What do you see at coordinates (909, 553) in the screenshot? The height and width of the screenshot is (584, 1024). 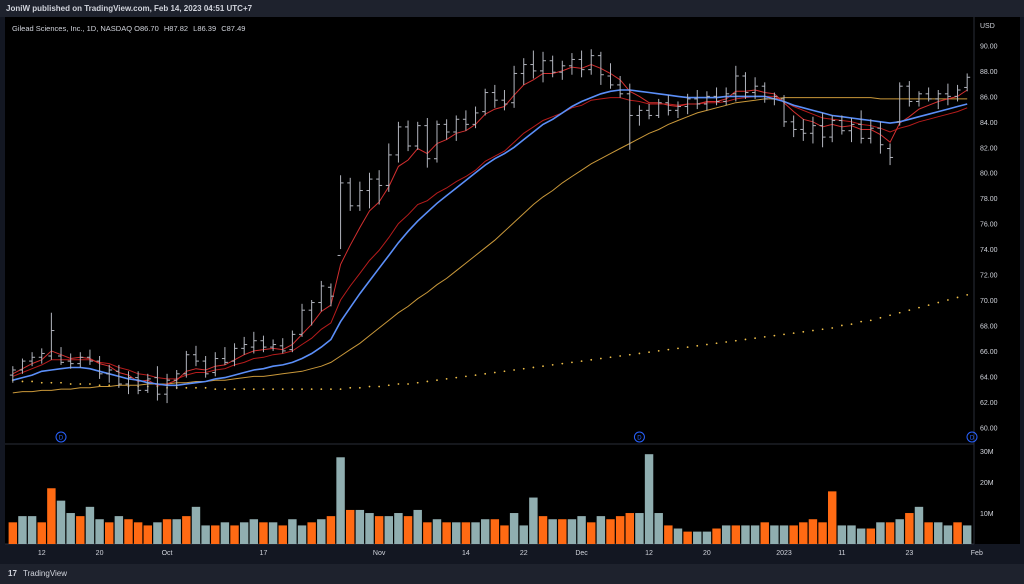 I see `time-tick-label: 23` at bounding box center [909, 553].